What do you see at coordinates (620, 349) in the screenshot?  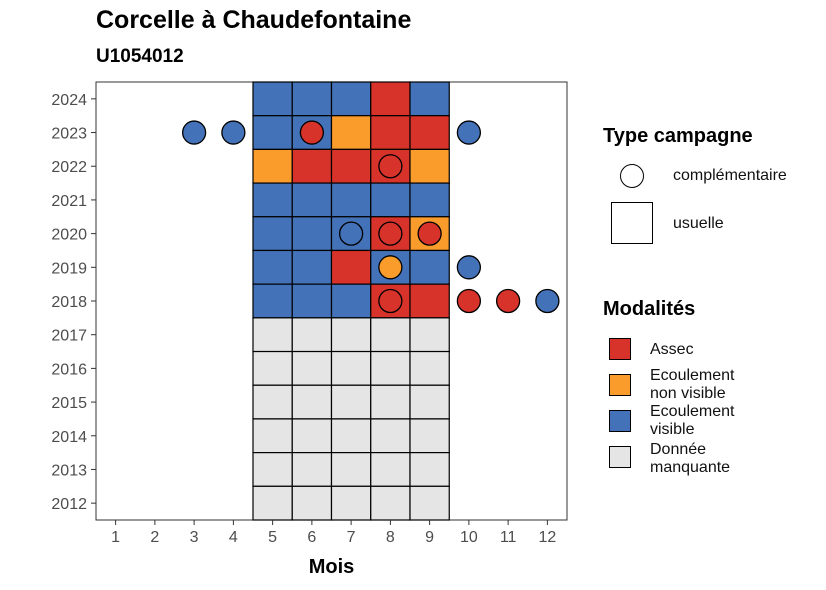 I see `legend-swatch-assec` at bounding box center [620, 349].